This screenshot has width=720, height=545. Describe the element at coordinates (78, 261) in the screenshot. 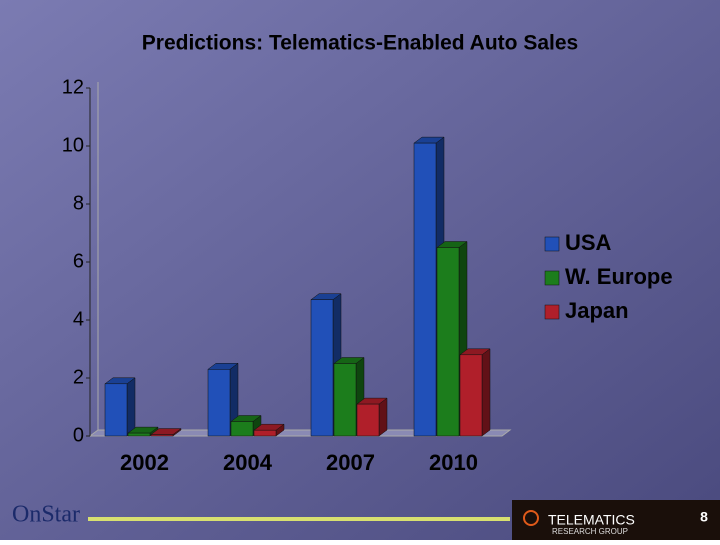

I see `y-tick-label: 6` at that location.